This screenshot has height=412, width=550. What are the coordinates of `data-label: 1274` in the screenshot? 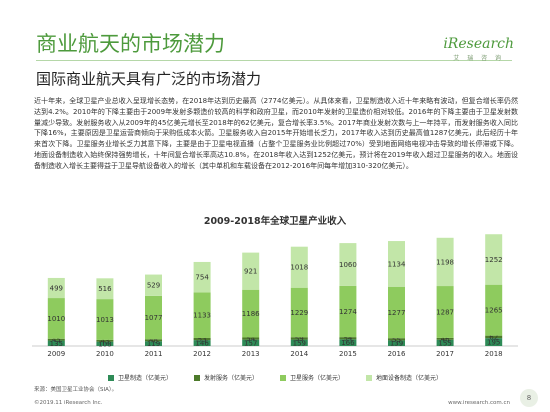 It's located at (348, 312).